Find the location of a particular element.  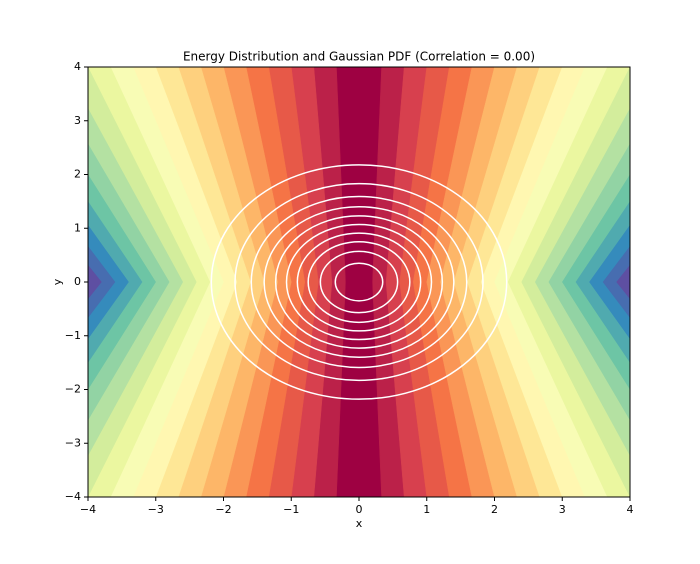

x-tick-label: −1 is located at coordinates (291, 509).